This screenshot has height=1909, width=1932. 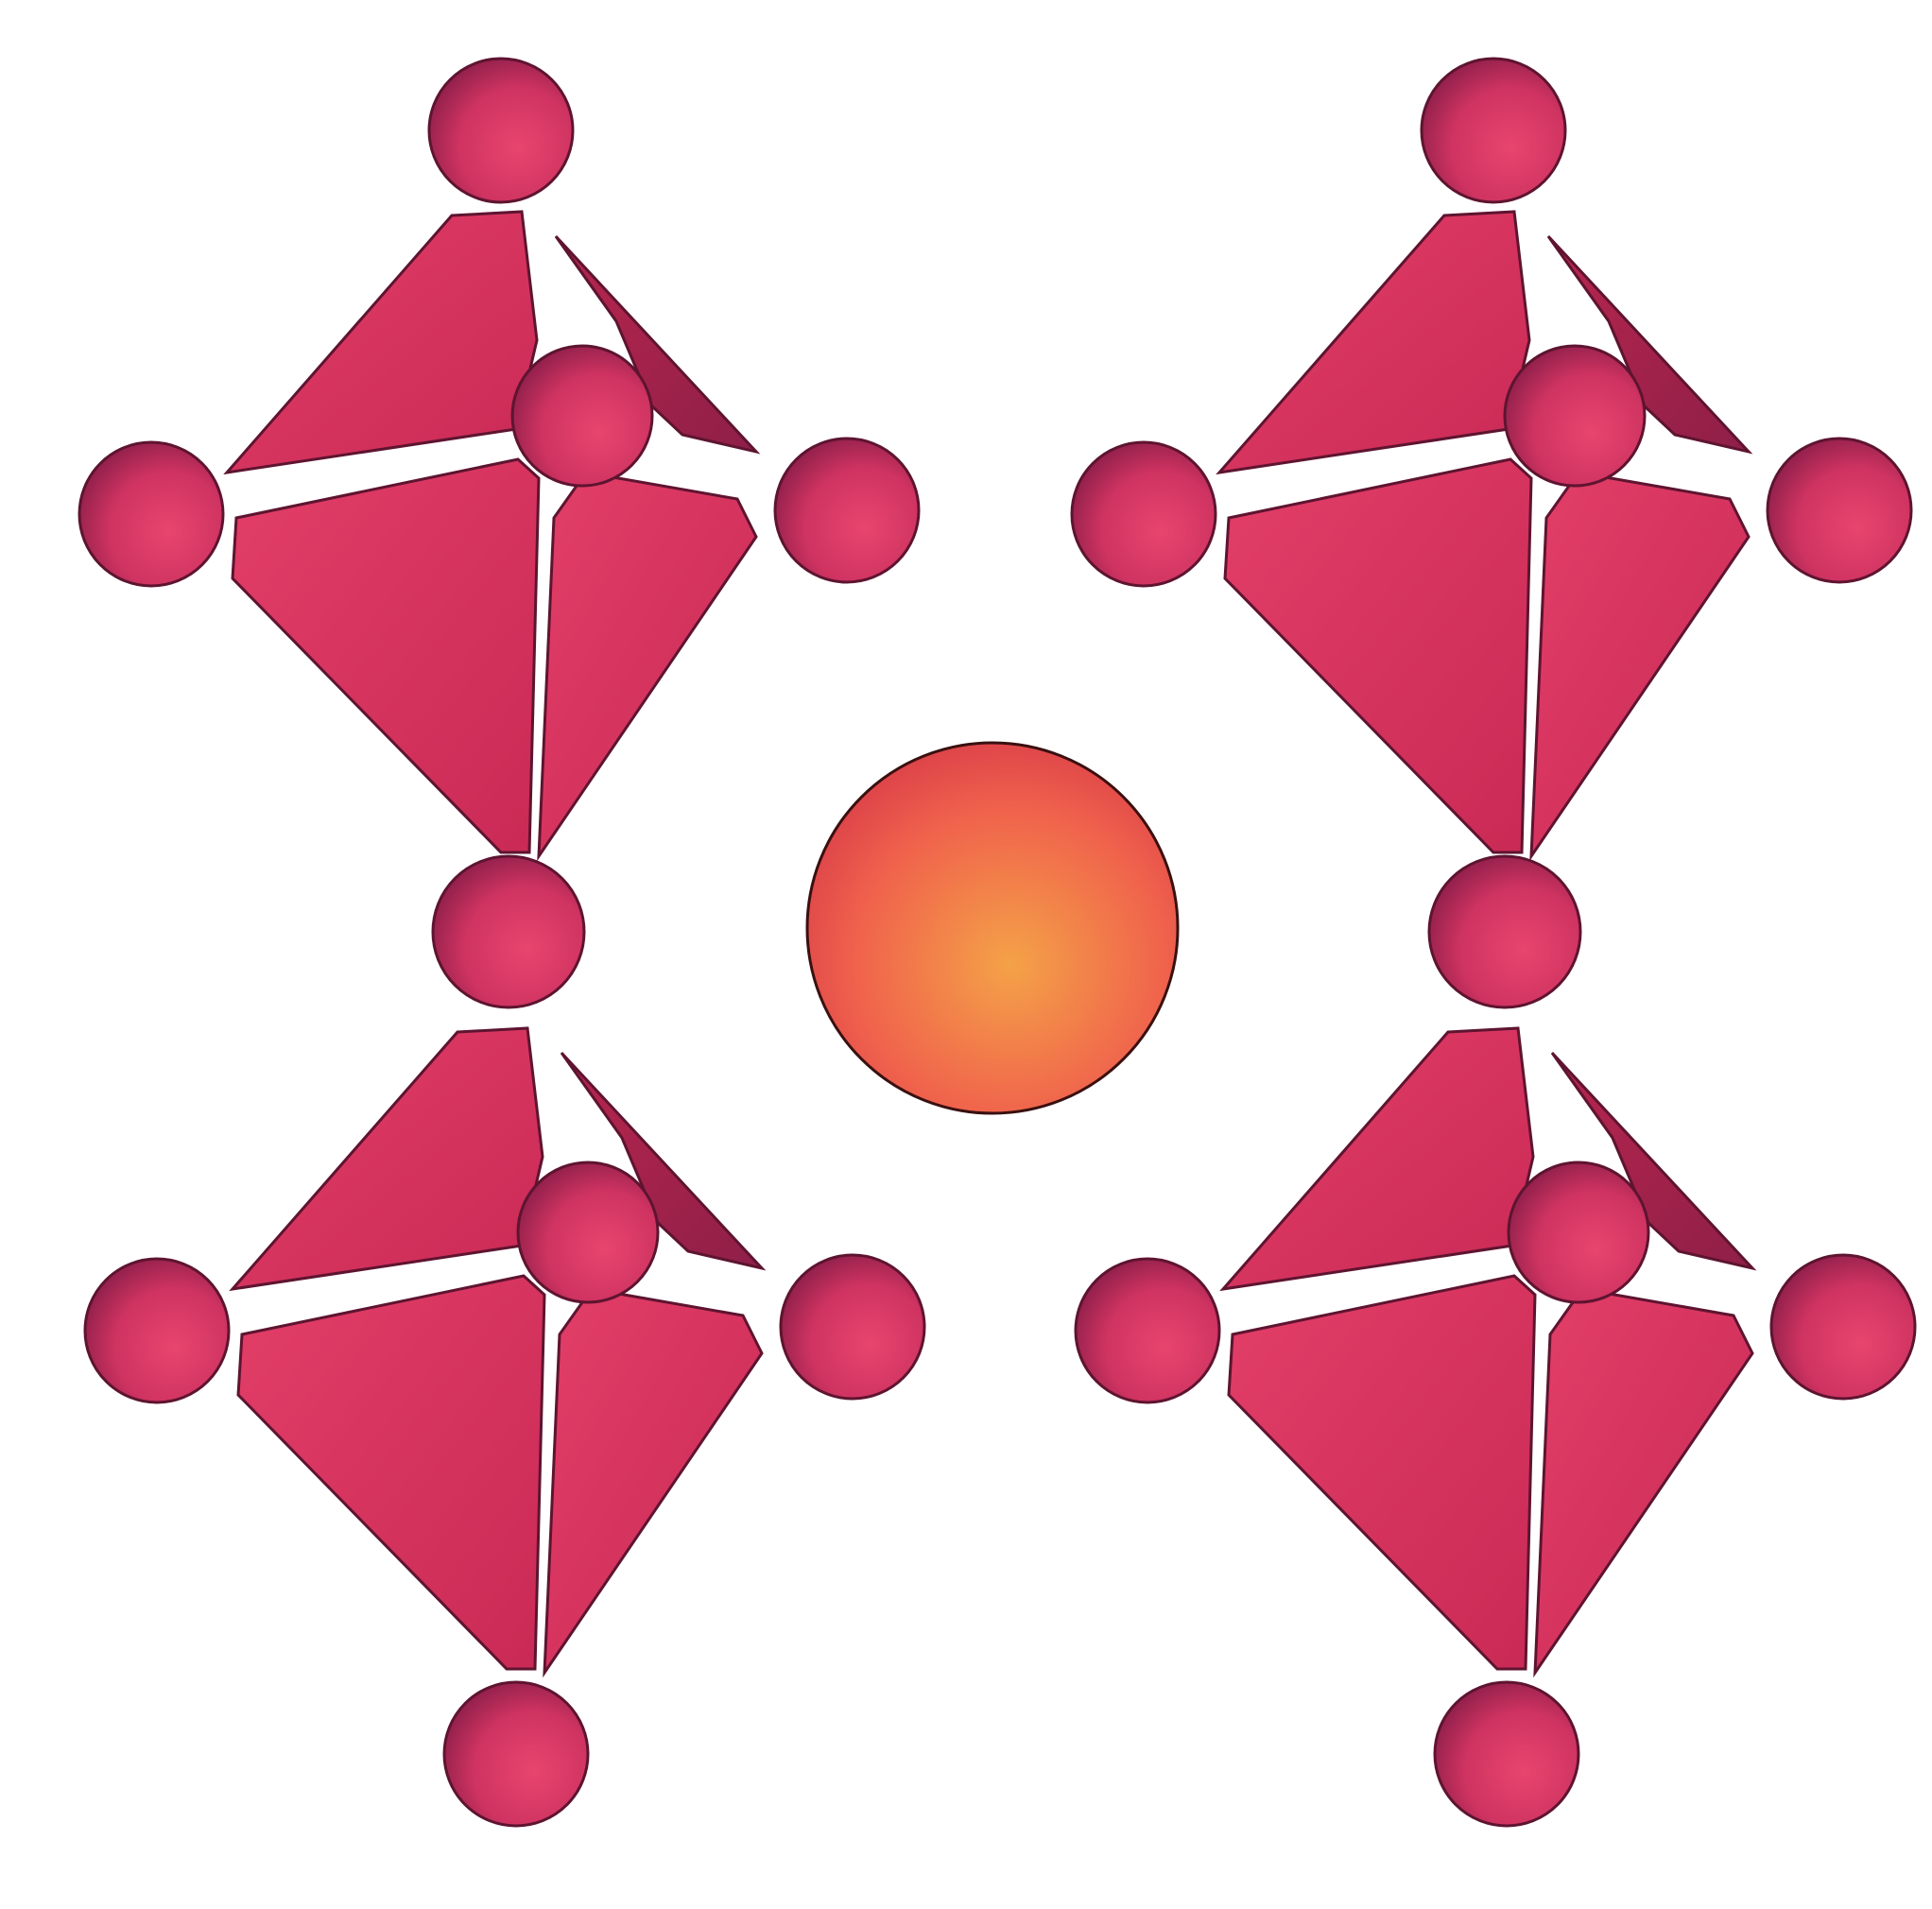 What do you see at coordinates (509, 931) in the screenshot?
I see `oxygen-sphere-shared-left` at bounding box center [509, 931].